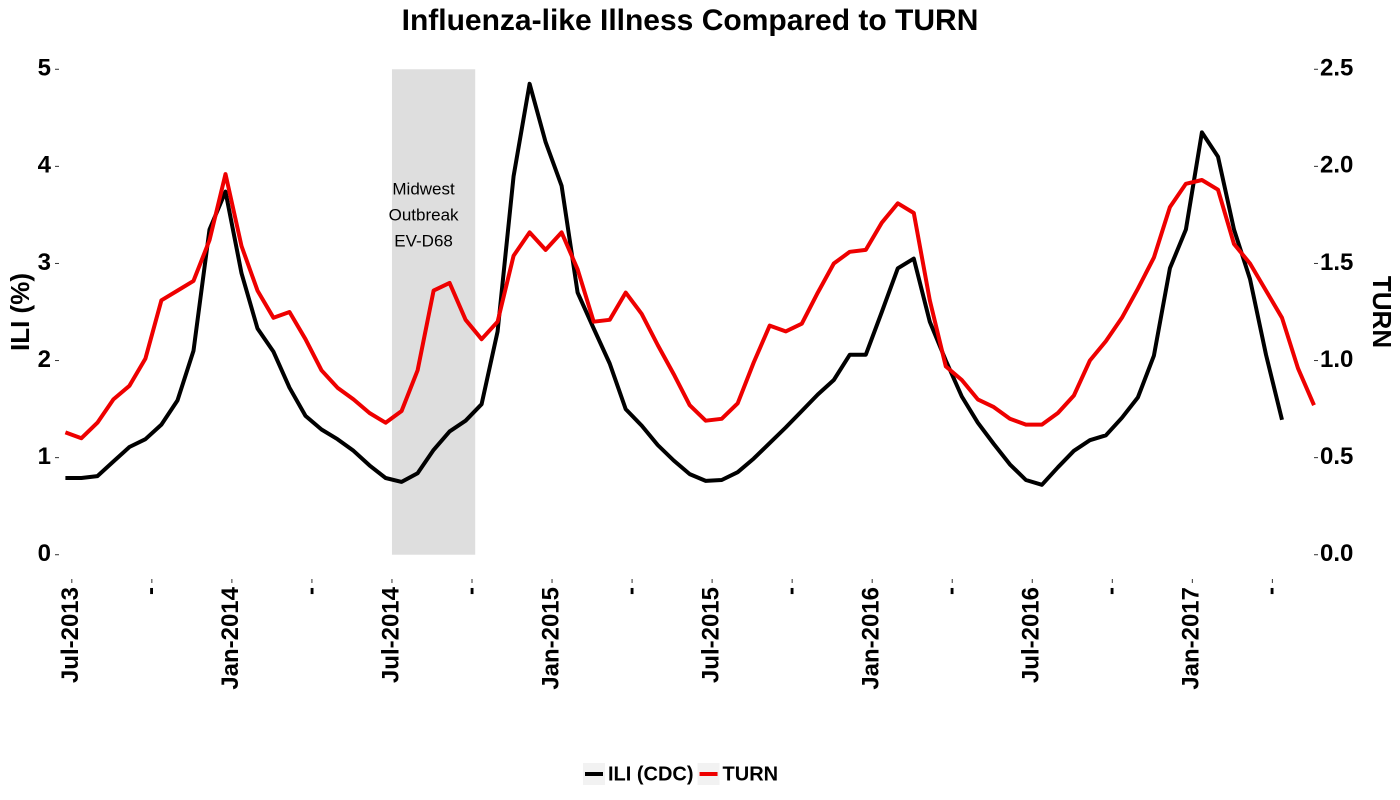 The image size is (1400, 800). I want to click on x-tick-label: Jan-2016, so click(871, 638).